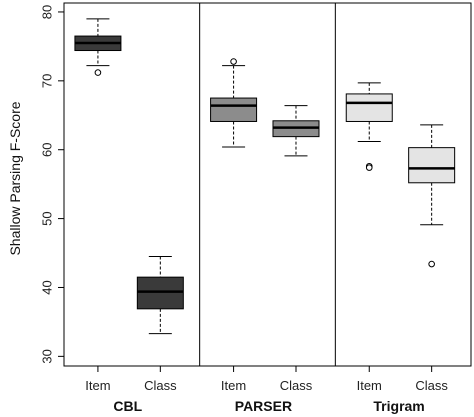 The height and width of the screenshot is (417, 474). I want to click on group-label-trigram: Trigram, so click(398, 406).